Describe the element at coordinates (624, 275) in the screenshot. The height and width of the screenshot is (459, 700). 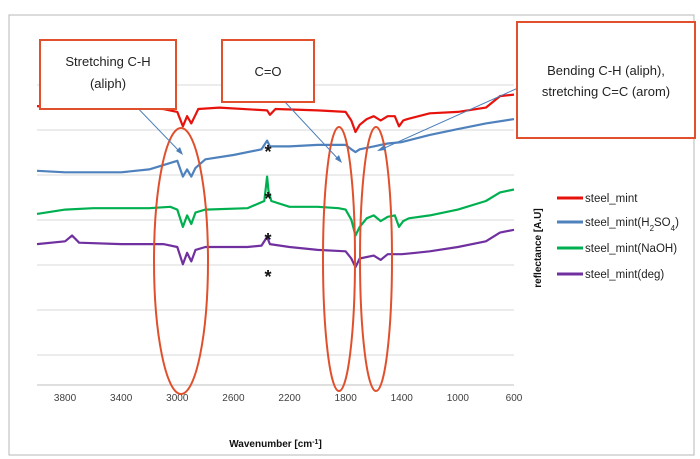
I see `legend-label-steel-mint-deg: steel_mint(deg)` at that location.